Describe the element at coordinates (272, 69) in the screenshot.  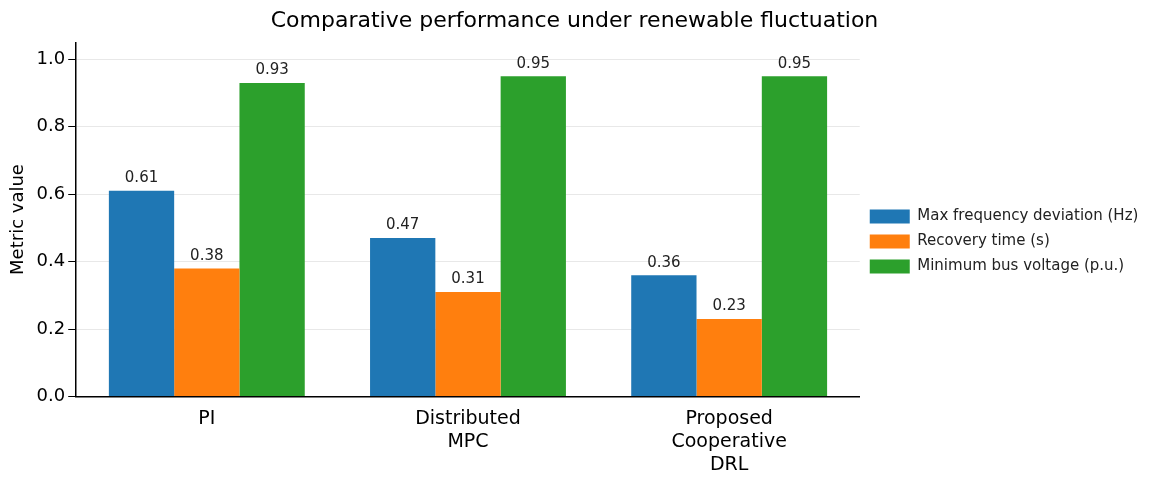
I see `data-label: 0.93` at that location.